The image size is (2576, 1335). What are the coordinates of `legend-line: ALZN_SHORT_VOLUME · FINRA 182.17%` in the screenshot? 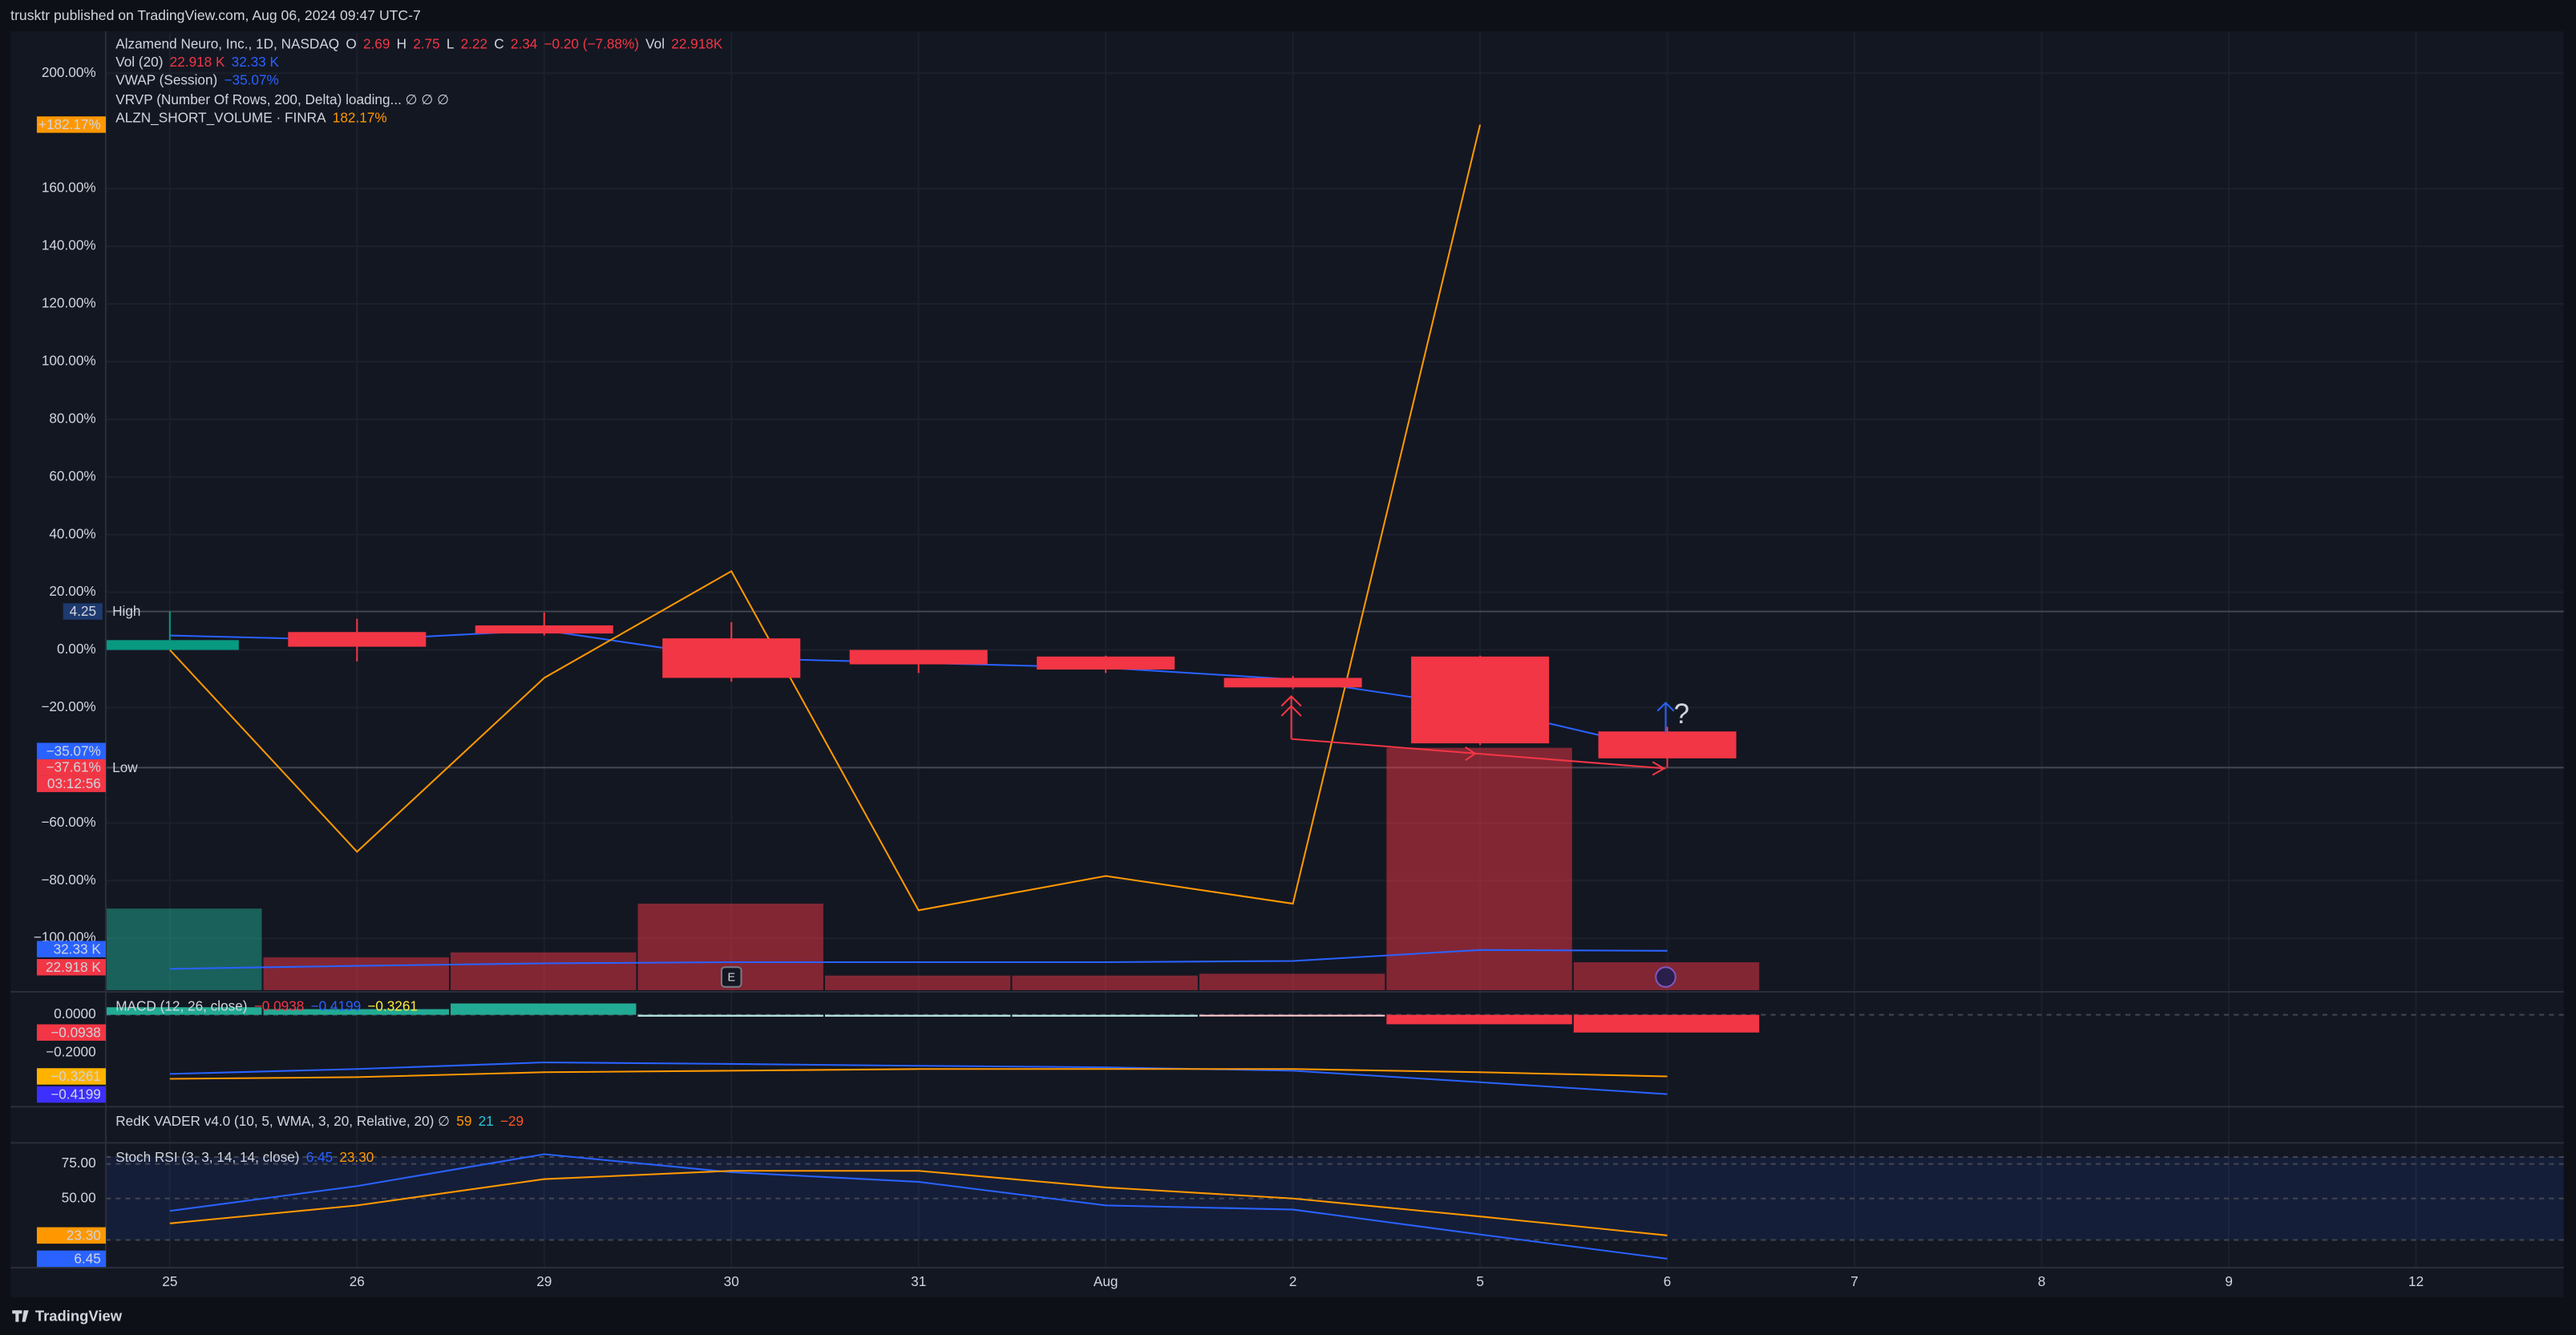 It's located at (250, 117).